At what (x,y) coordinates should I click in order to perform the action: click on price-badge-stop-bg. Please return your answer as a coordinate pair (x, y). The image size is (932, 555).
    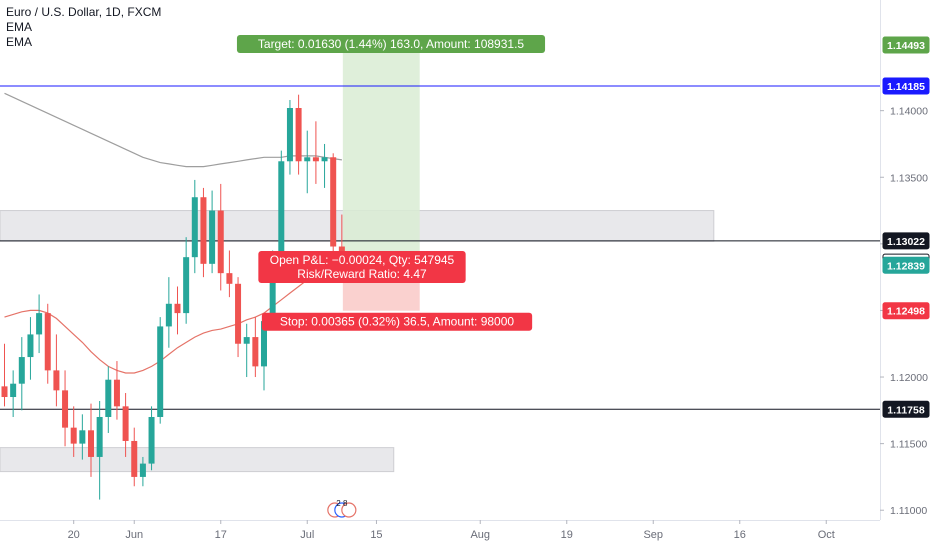
    Looking at the image, I should click on (906, 311).